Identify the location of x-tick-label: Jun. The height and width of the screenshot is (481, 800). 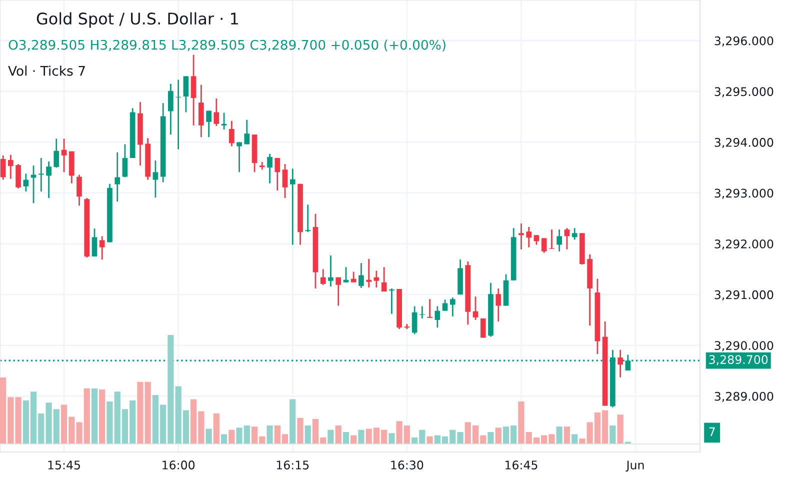
(635, 466).